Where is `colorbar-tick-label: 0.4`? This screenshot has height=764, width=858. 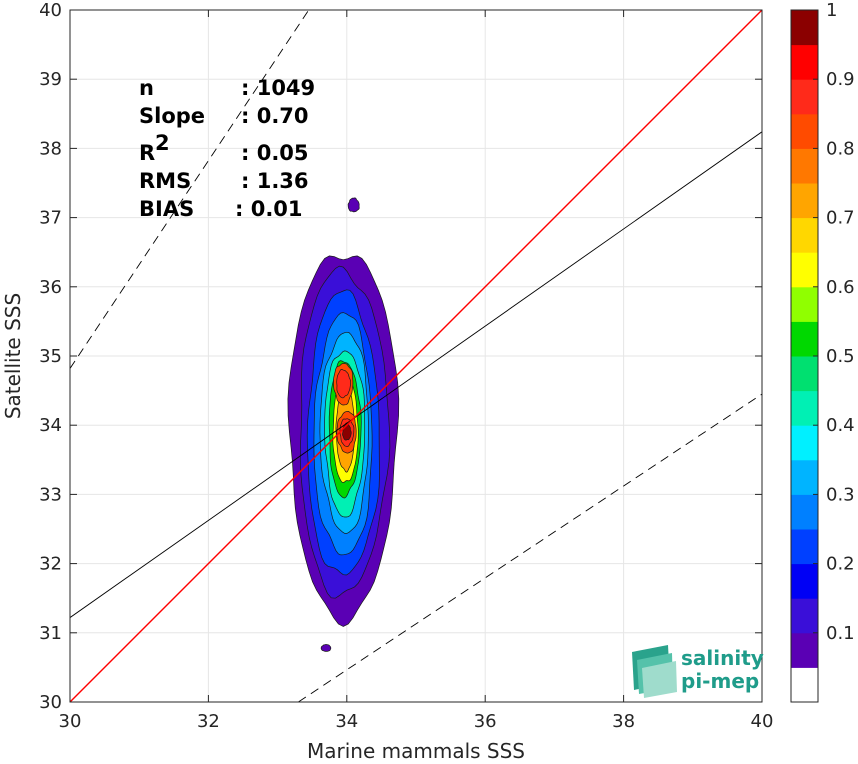 colorbar-tick-label: 0.4 is located at coordinates (840, 425).